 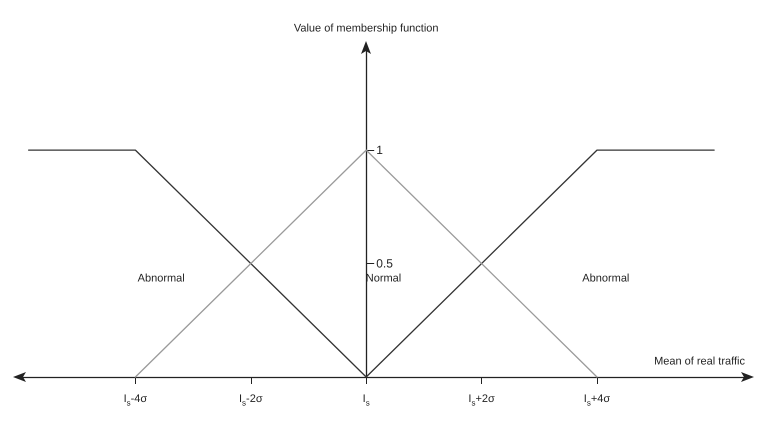 I want to click on y-tick-label: 1, so click(x=380, y=150).